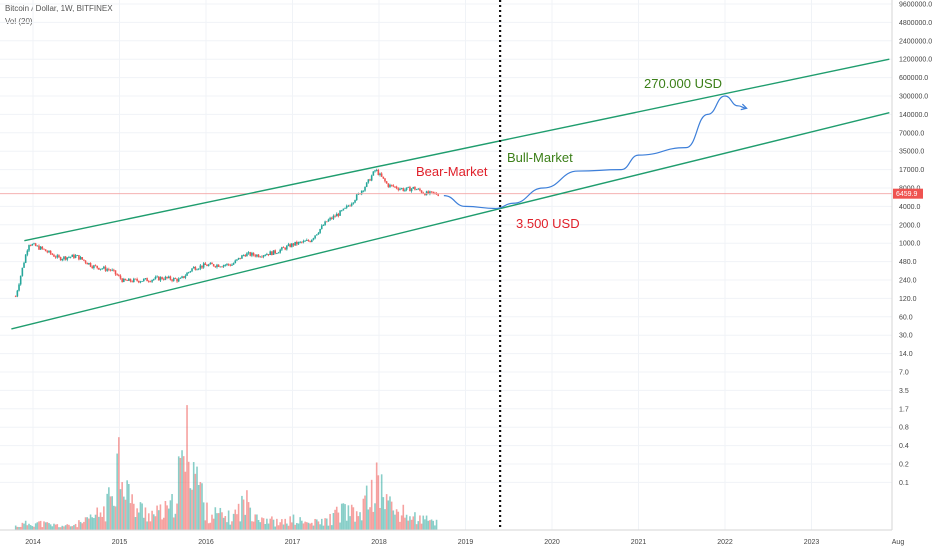 This screenshot has width=932, height=550. Describe the element at coordinates (912, 265) in the screenshot. I see `price-axis` at that location.